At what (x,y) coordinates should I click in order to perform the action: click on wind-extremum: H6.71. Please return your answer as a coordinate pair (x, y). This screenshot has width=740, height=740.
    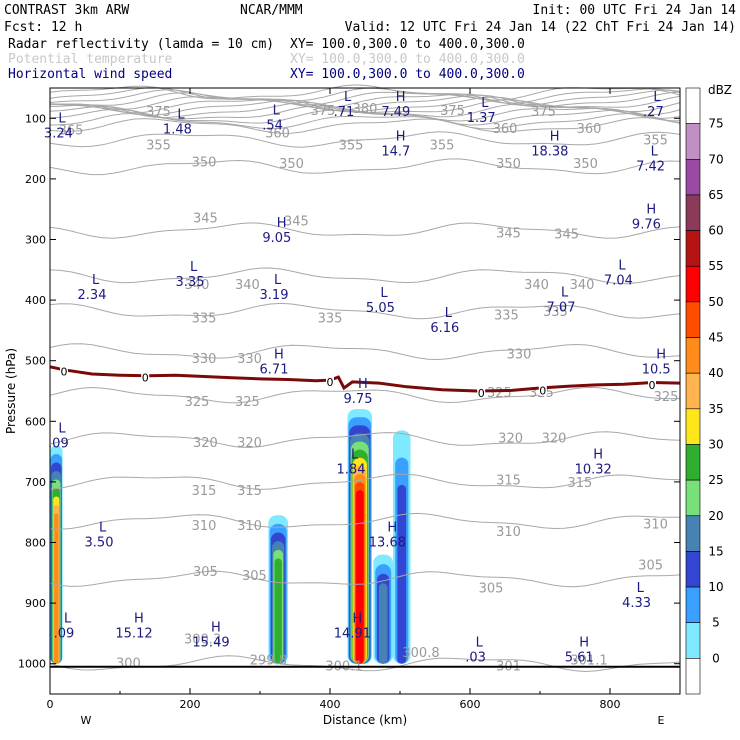
    Looking at the image, I should click on (274, 363).